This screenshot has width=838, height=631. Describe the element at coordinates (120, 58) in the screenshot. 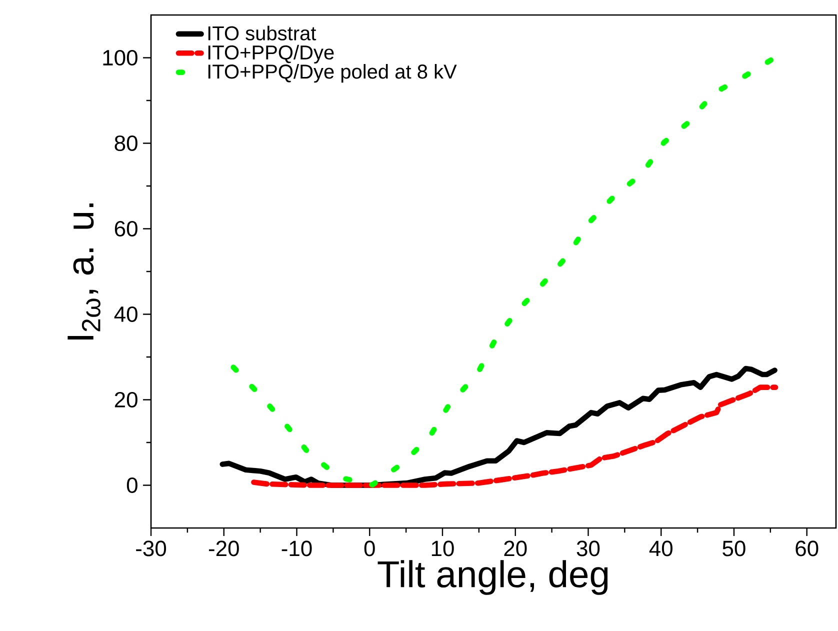

I see `y-tick-label: 100` at that location.